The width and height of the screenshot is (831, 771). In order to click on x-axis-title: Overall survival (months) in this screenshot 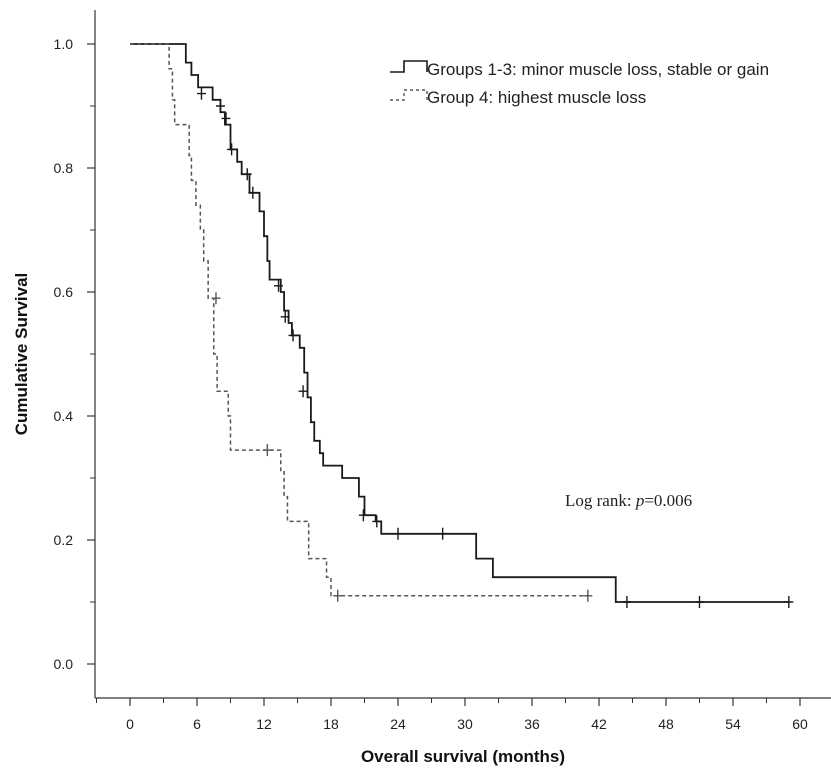, I will do `click(463, 756)`.